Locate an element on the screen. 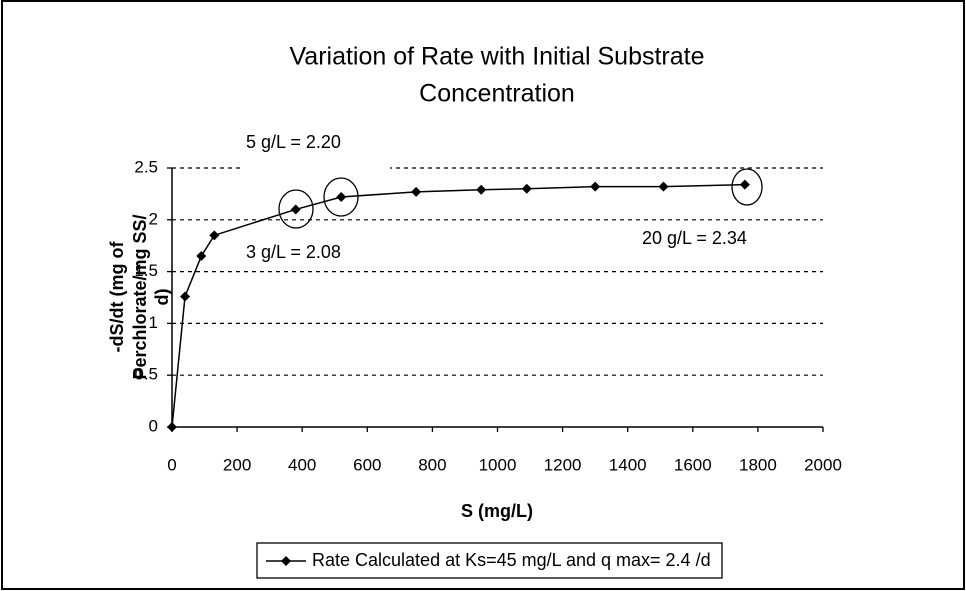 This screenshot has width=966, height=591. y-tick-label: 2.5 is located at coordinates (146, 166).